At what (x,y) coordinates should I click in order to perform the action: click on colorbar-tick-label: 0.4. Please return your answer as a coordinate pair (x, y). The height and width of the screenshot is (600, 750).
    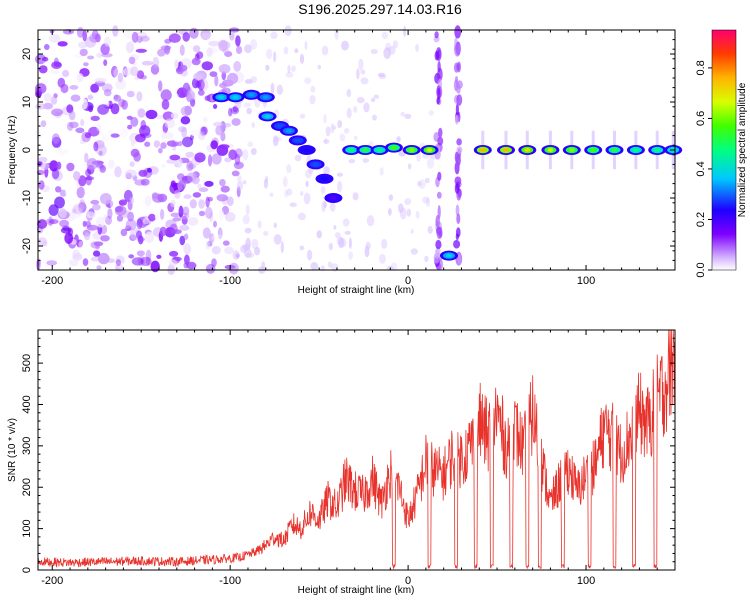
    Looking at the image, I should click on (701, 168).